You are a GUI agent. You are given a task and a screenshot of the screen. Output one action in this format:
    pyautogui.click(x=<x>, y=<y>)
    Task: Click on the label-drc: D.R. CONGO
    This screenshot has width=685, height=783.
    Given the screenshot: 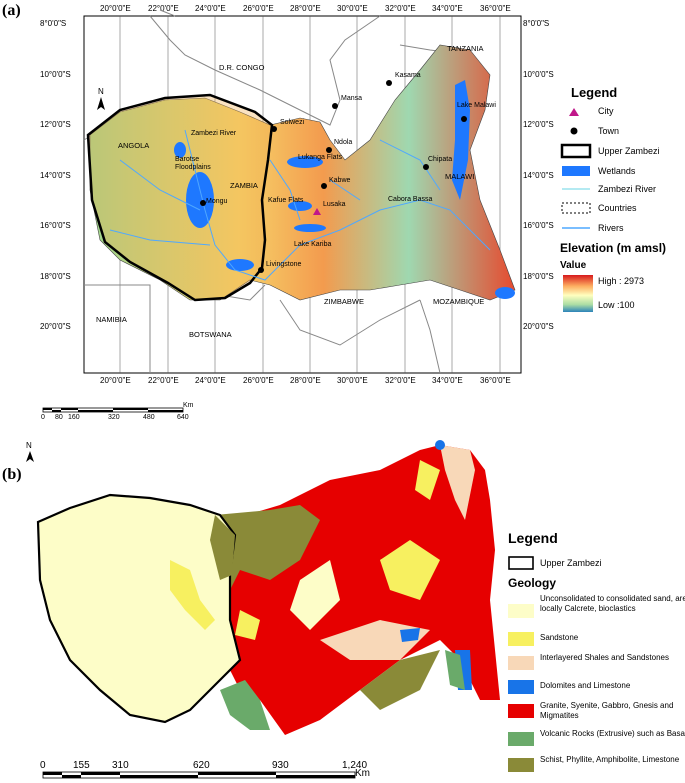 What is the action you would take?
    pyautogui.click(x=242, y=67)
    